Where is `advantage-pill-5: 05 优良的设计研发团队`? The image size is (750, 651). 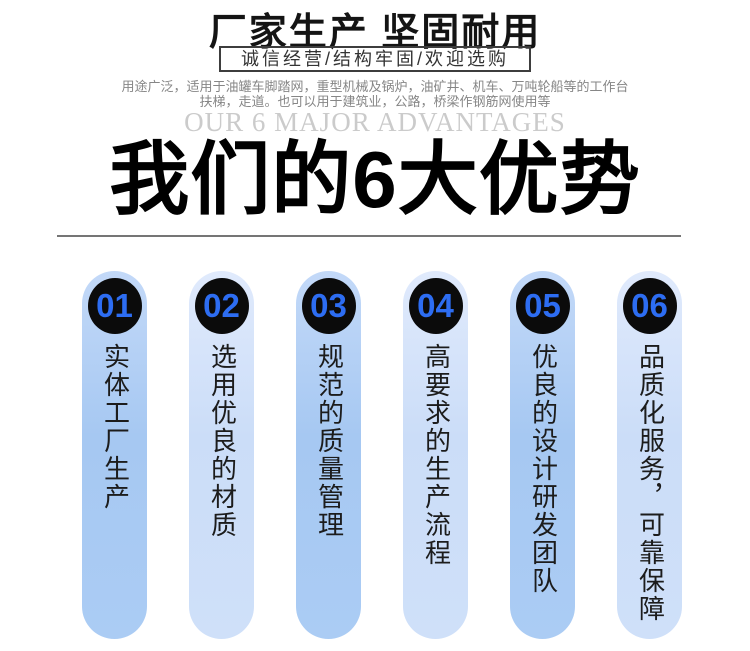 advantage-pill-5: 05 优良的设计研发团队 is located at coordinates (542, 455).